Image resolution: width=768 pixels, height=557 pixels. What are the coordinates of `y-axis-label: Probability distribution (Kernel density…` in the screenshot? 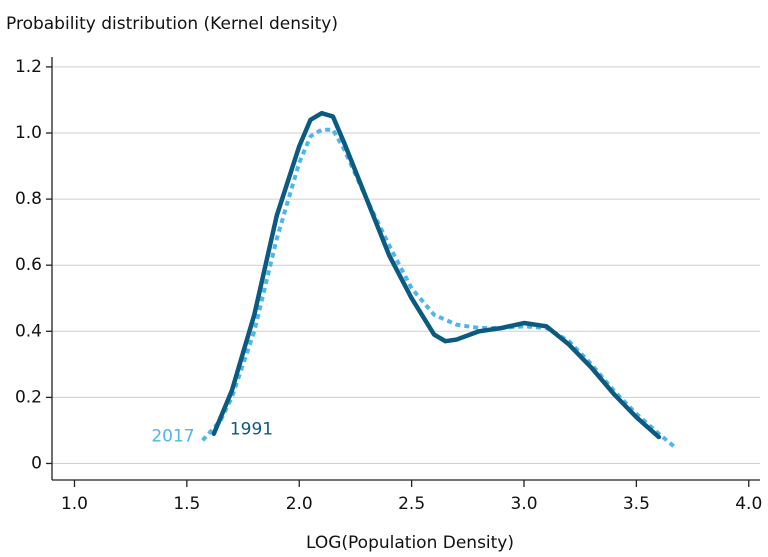 It's located at (172, 24).